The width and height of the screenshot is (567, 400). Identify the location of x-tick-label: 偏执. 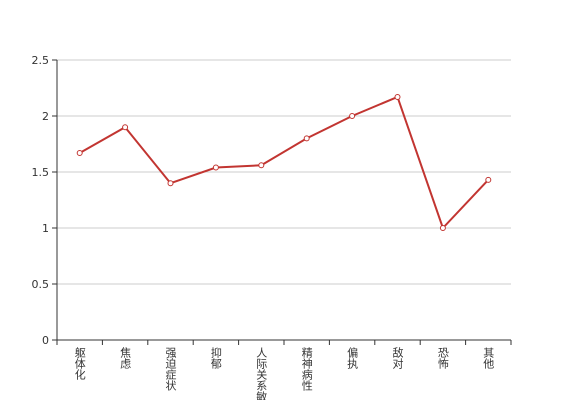
(352, 358).